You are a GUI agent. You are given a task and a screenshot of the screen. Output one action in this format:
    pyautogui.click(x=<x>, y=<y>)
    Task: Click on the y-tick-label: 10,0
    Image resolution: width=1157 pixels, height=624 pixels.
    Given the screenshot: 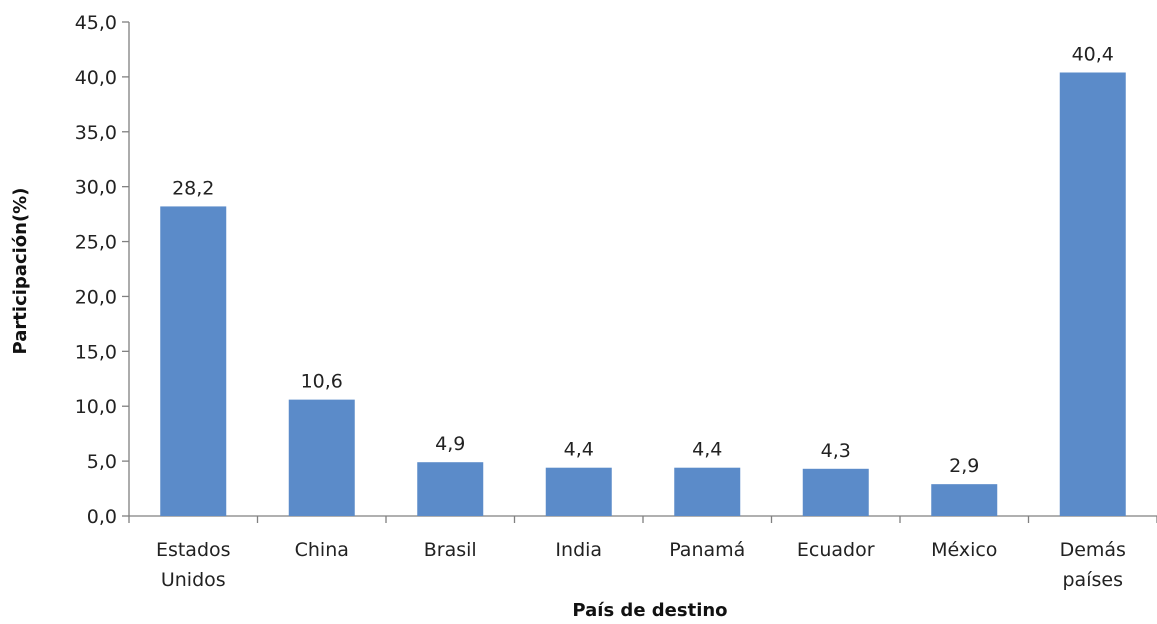 What is the action you would take?
    pyautogui.click(x=96, y=407)
    